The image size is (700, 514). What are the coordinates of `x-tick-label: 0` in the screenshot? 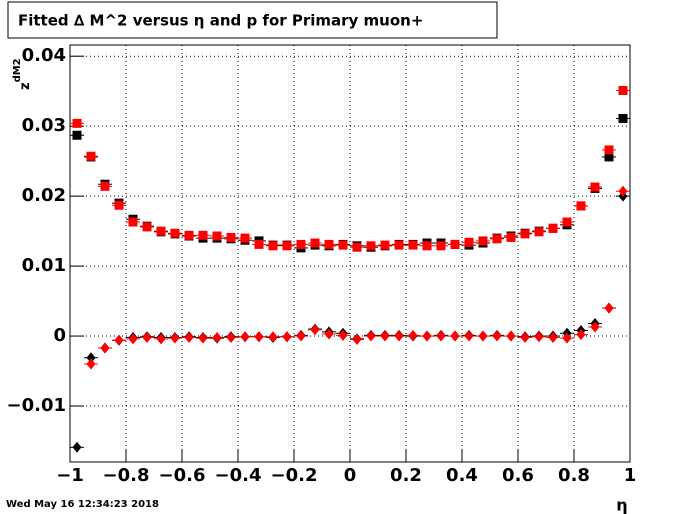 It's located at (350, 475).